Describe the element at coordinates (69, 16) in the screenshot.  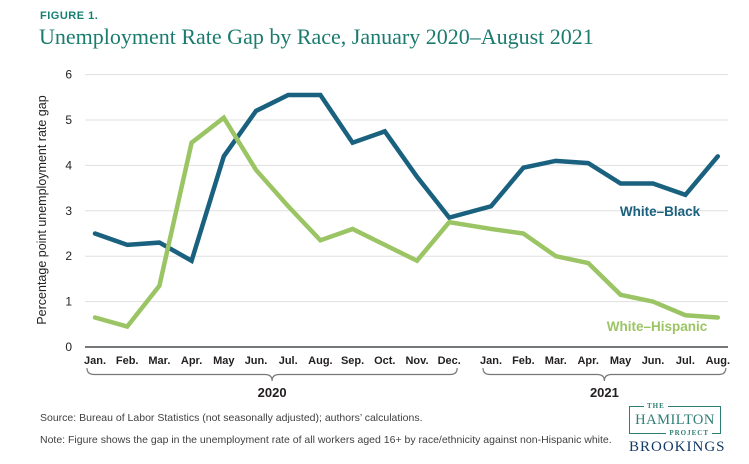
I see `figure-number-label: FIGURE 1.` at that location.